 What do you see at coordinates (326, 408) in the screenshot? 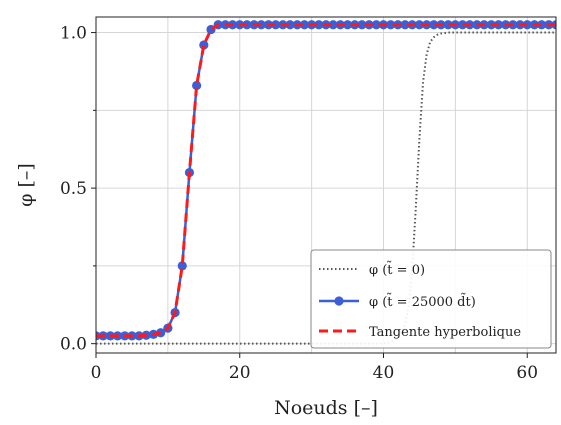
I see `x-axis-label: Noeuds [–]` at bounding box center [326, 408].